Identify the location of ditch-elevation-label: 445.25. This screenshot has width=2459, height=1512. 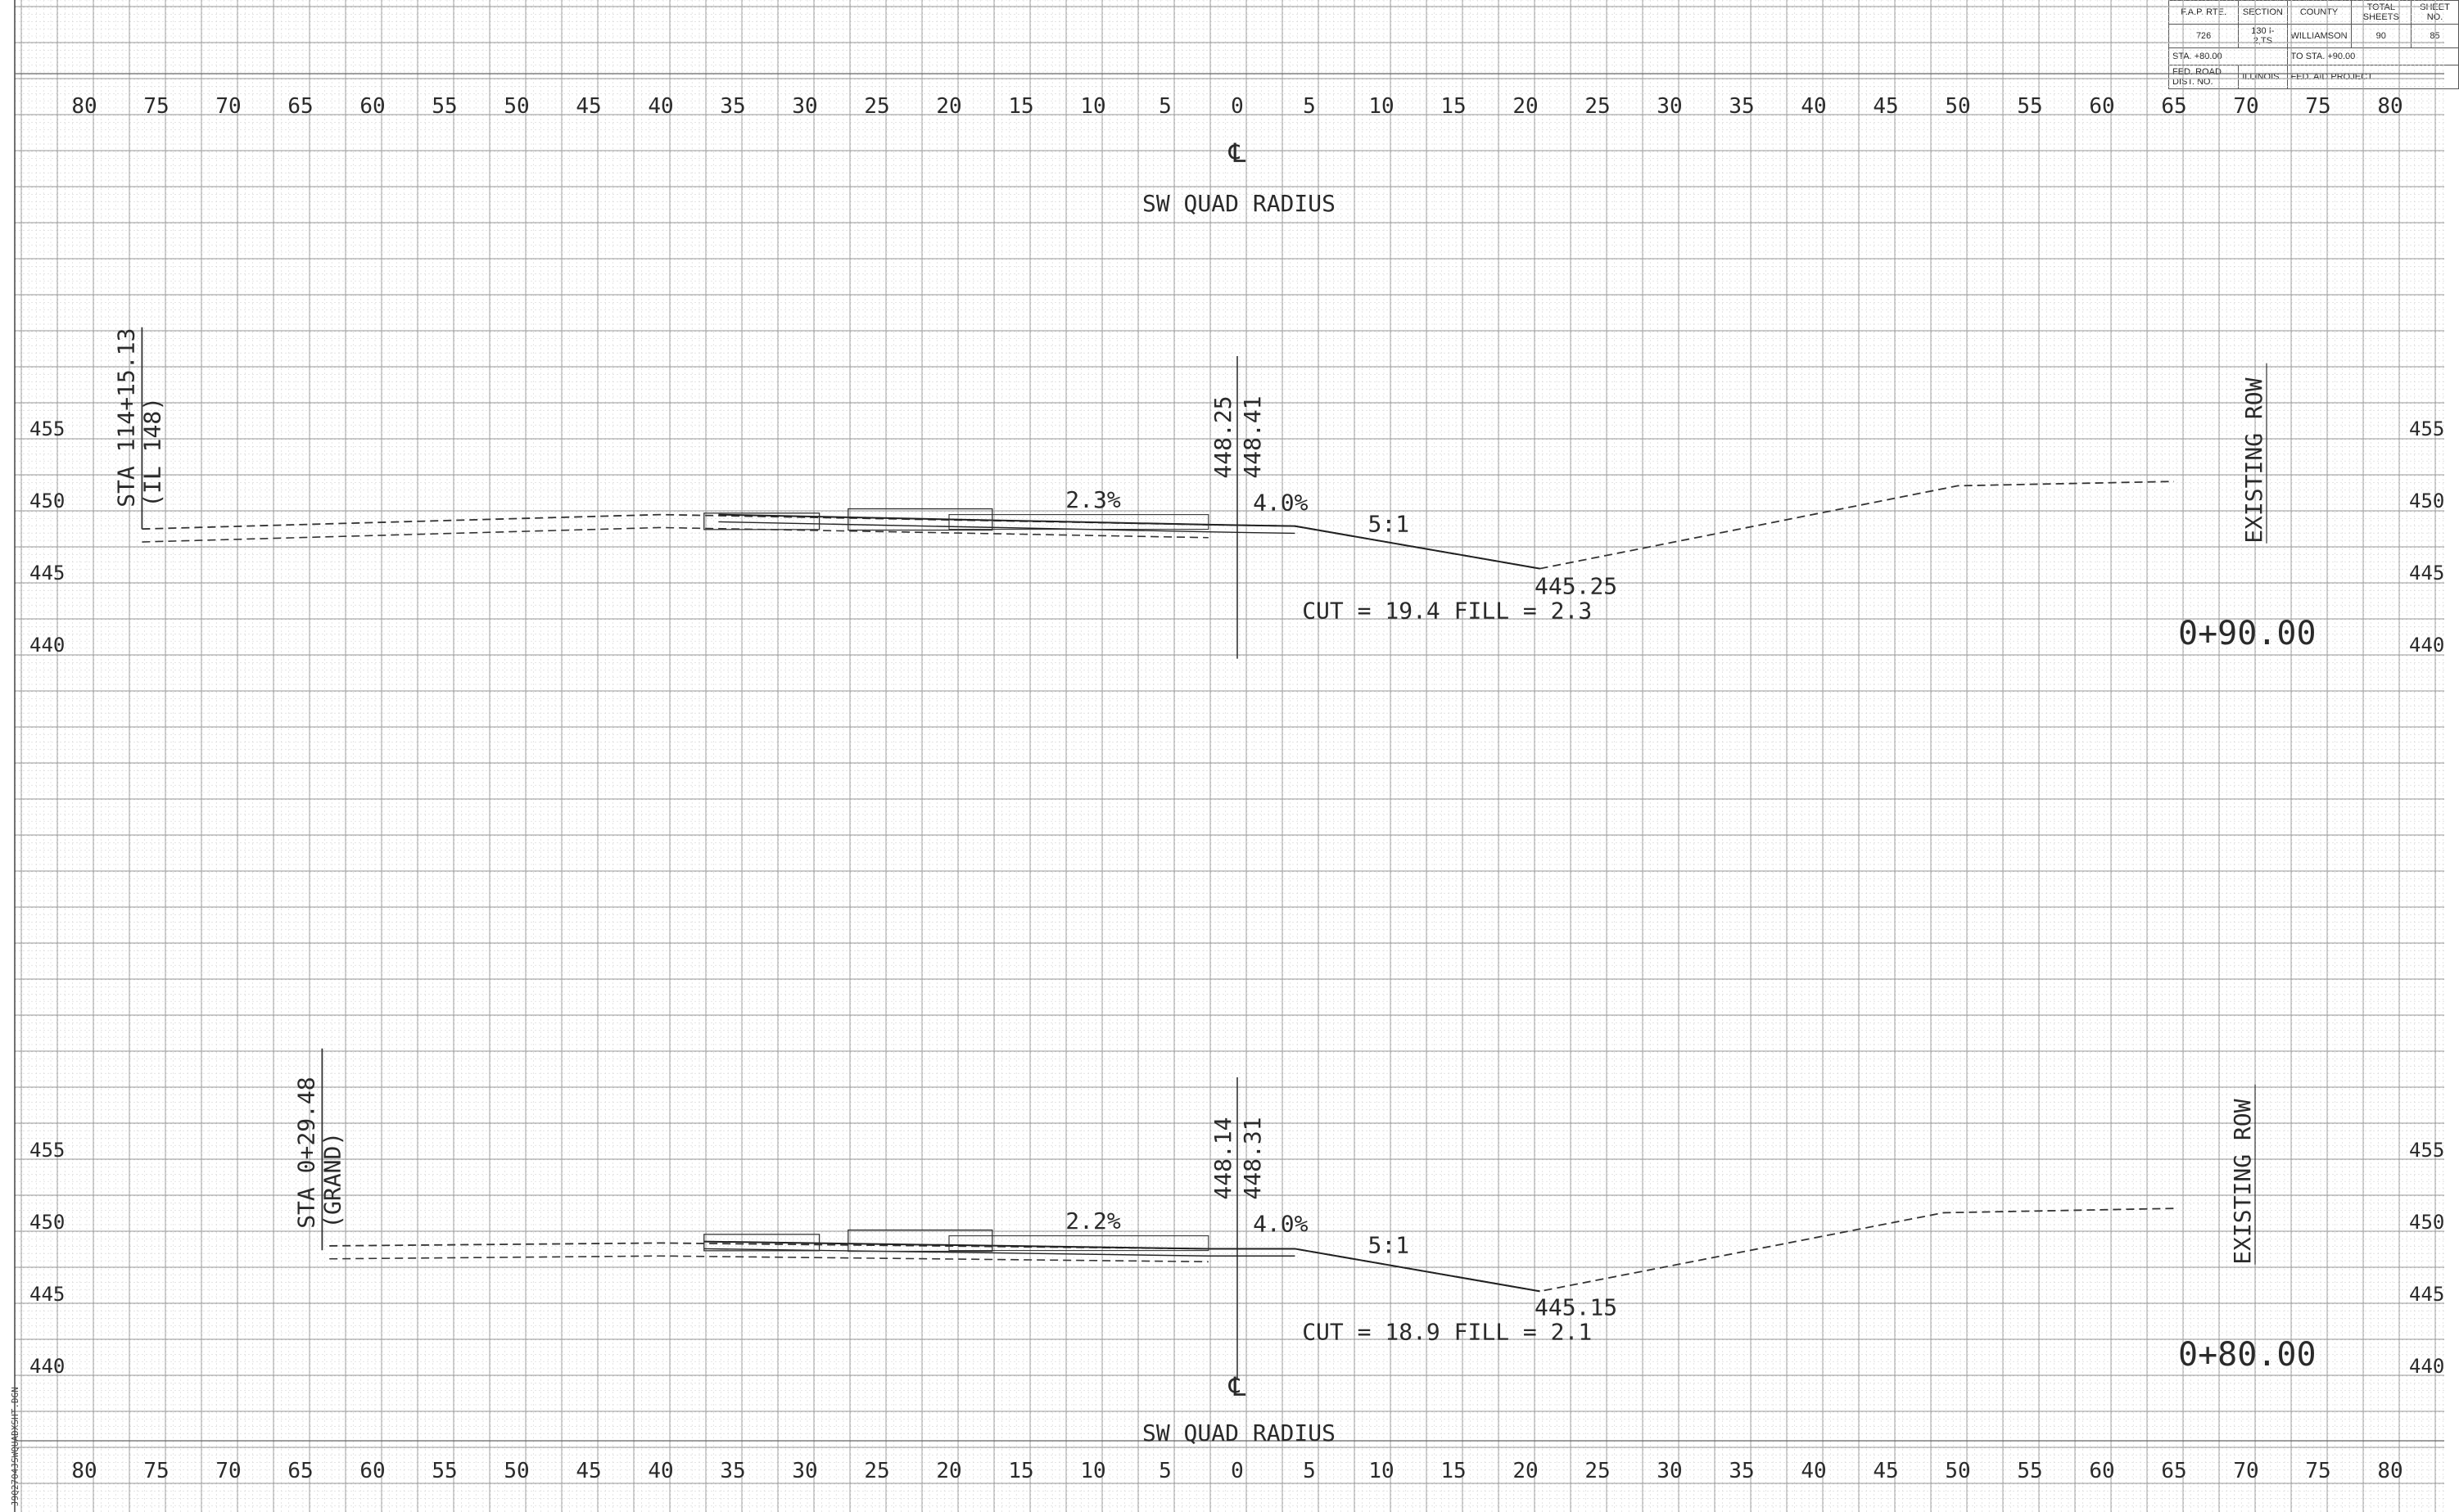
(1576, 585).